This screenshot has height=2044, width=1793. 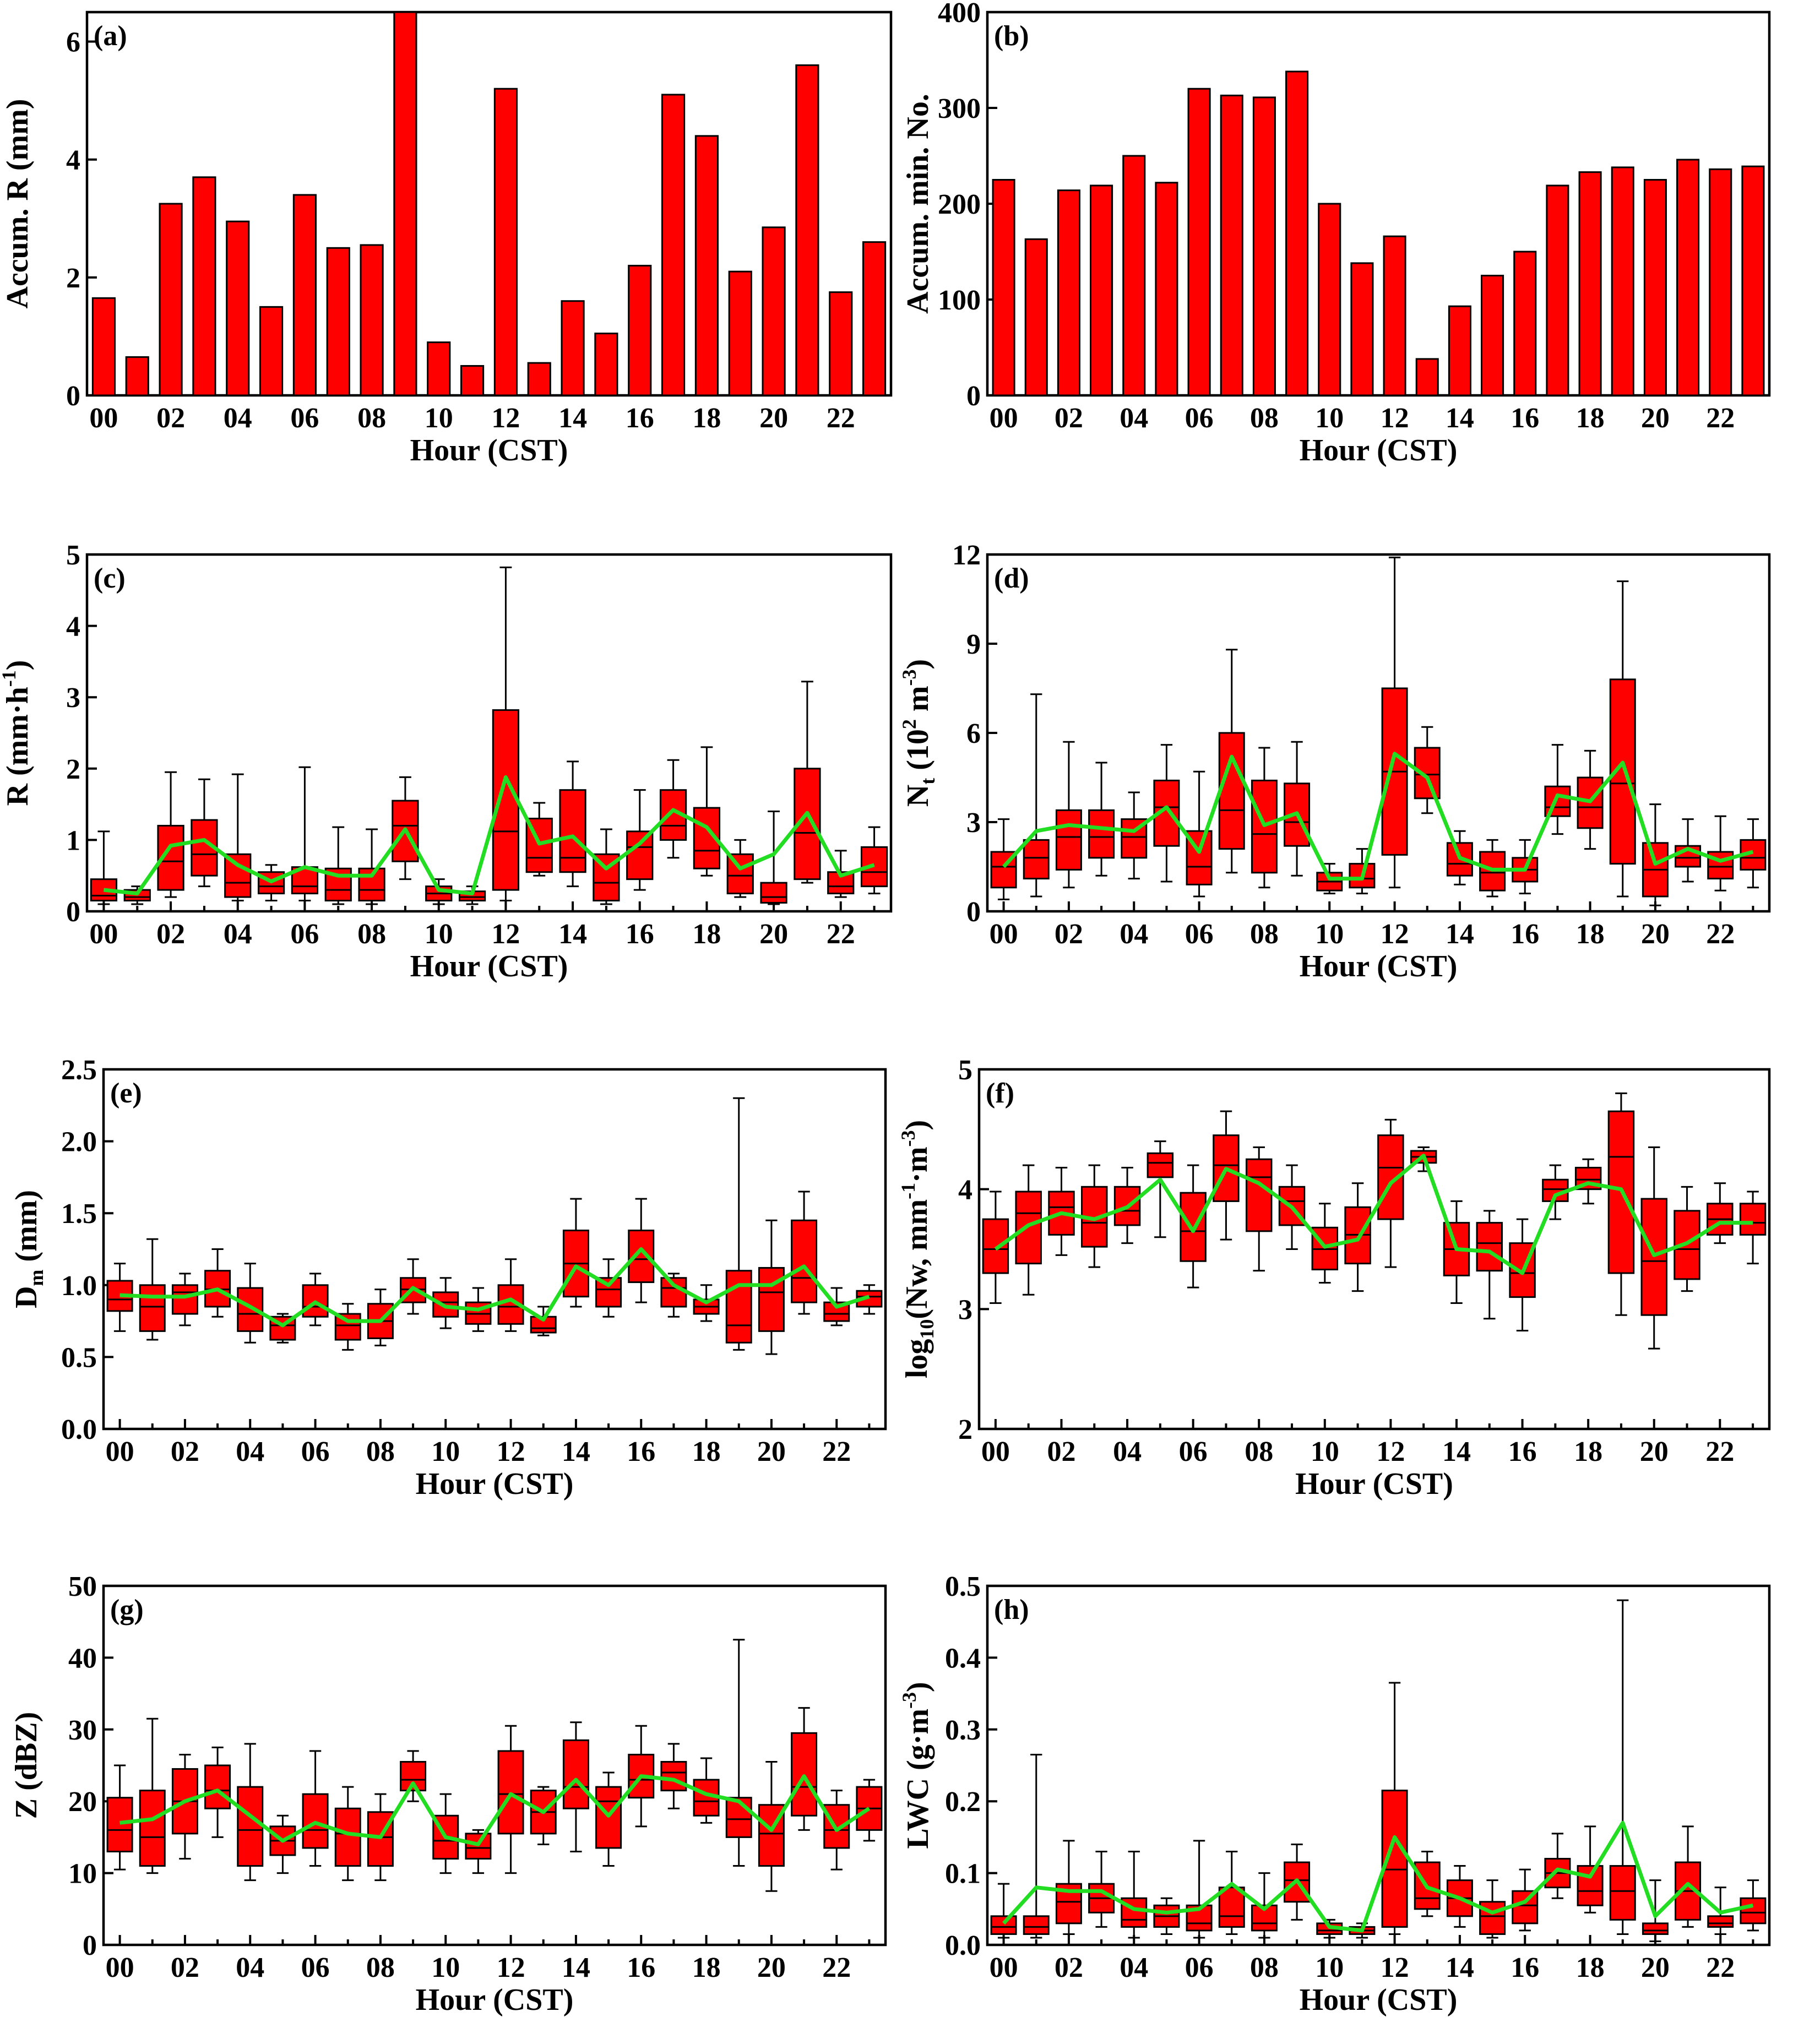 What do you see at coordinates (918, 702) in the screenshot?
I see `y-axis-label-part: m` at bounding box center [918, 702].